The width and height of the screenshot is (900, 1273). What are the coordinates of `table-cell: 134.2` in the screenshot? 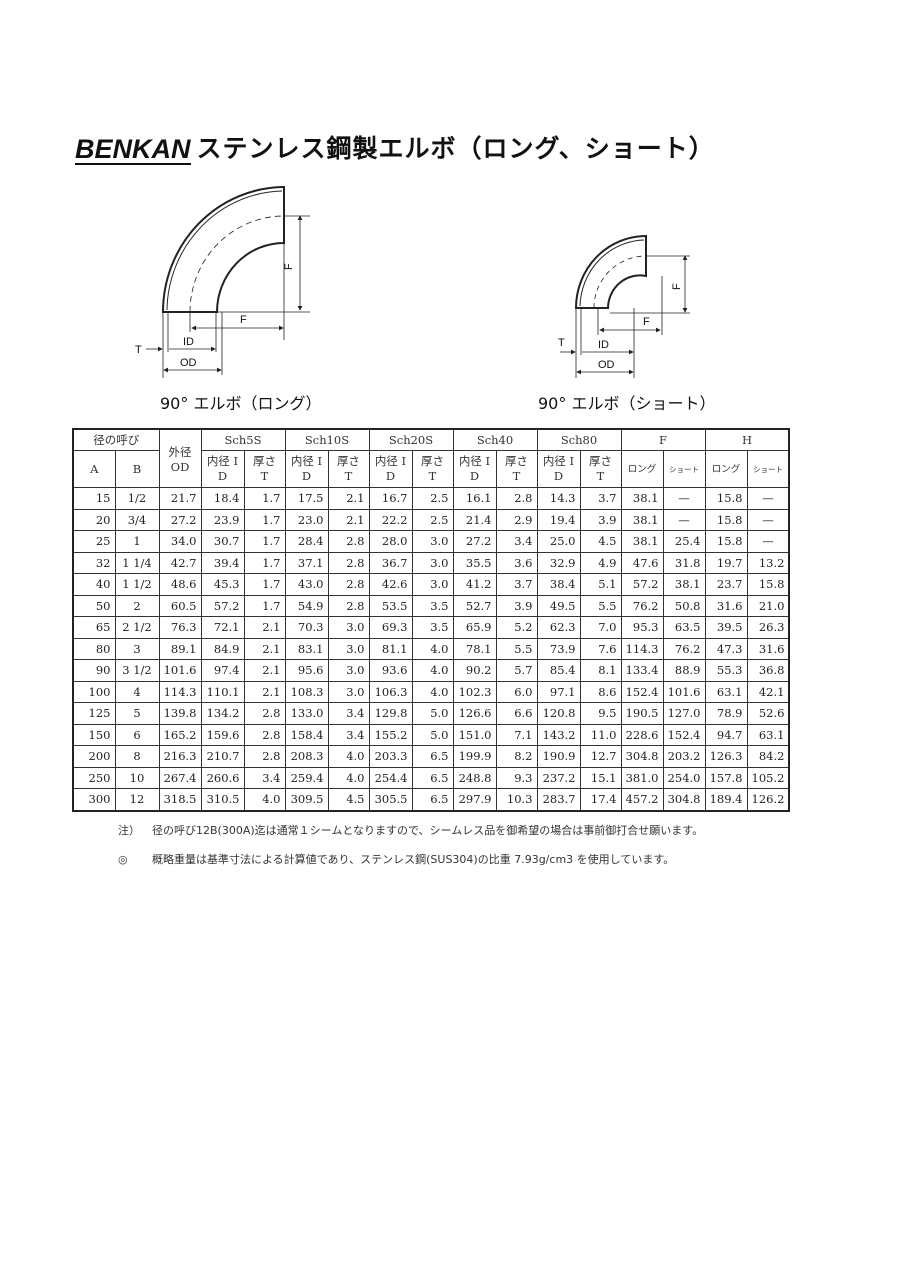 It's located at (222, 713).